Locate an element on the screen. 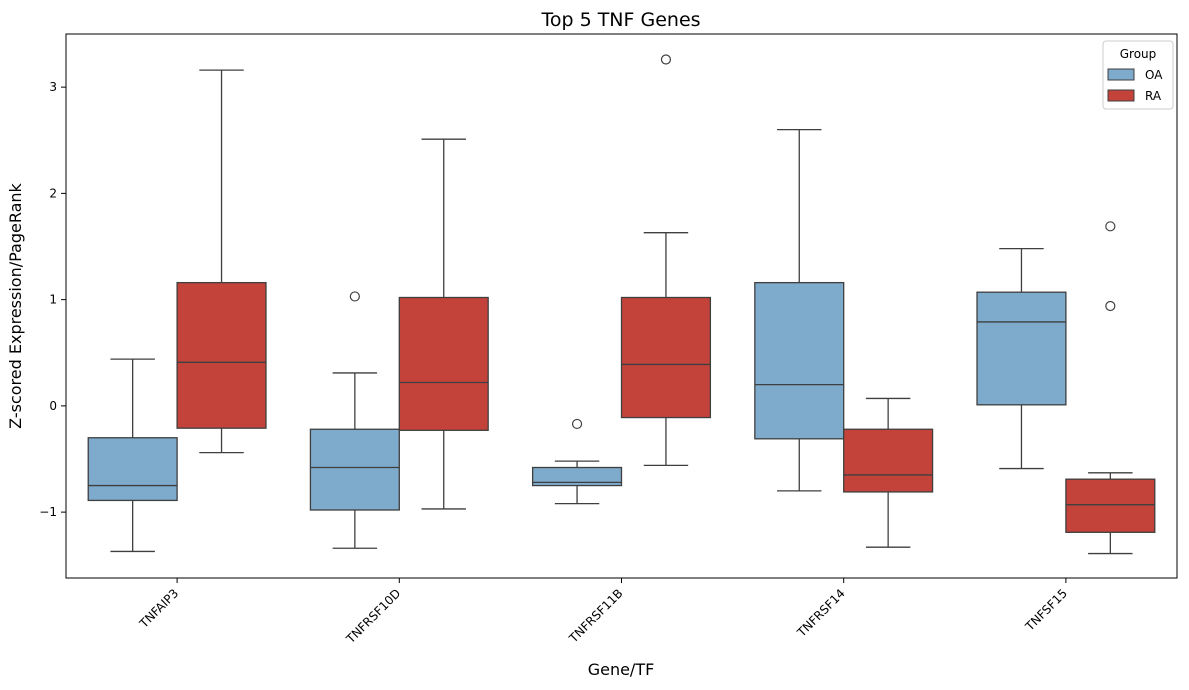 The image size is (1189, 690). y-tick-label-3: 2 is located at coordinates (53, 193).